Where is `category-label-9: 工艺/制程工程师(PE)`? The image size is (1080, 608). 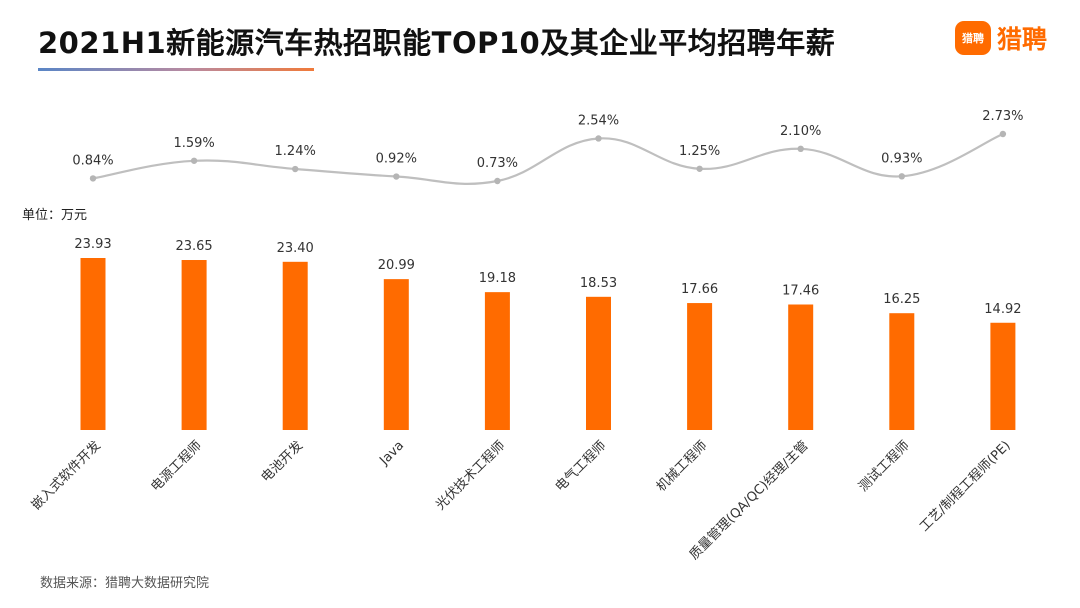
category-label-9: 工艺/制程工程师(PE) is located at coordinates (965, 486).